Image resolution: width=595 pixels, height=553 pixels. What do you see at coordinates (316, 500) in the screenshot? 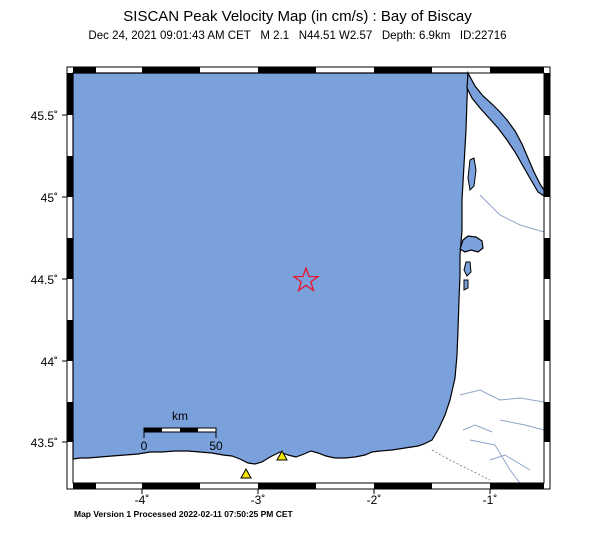
I see `longitude-labels: -4˚ -3˚ -2˚ -1˚` at bounding box center [316, 500].